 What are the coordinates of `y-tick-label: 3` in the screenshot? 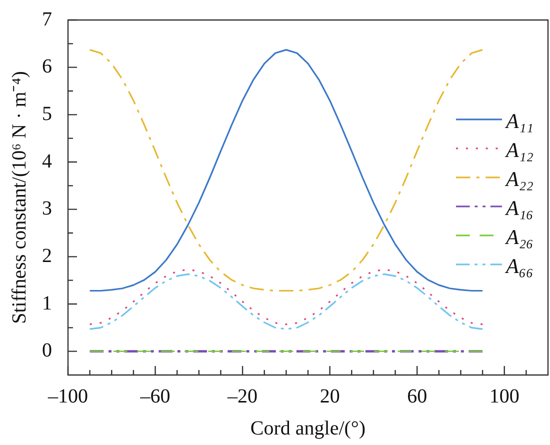 It's located at (47, 209).